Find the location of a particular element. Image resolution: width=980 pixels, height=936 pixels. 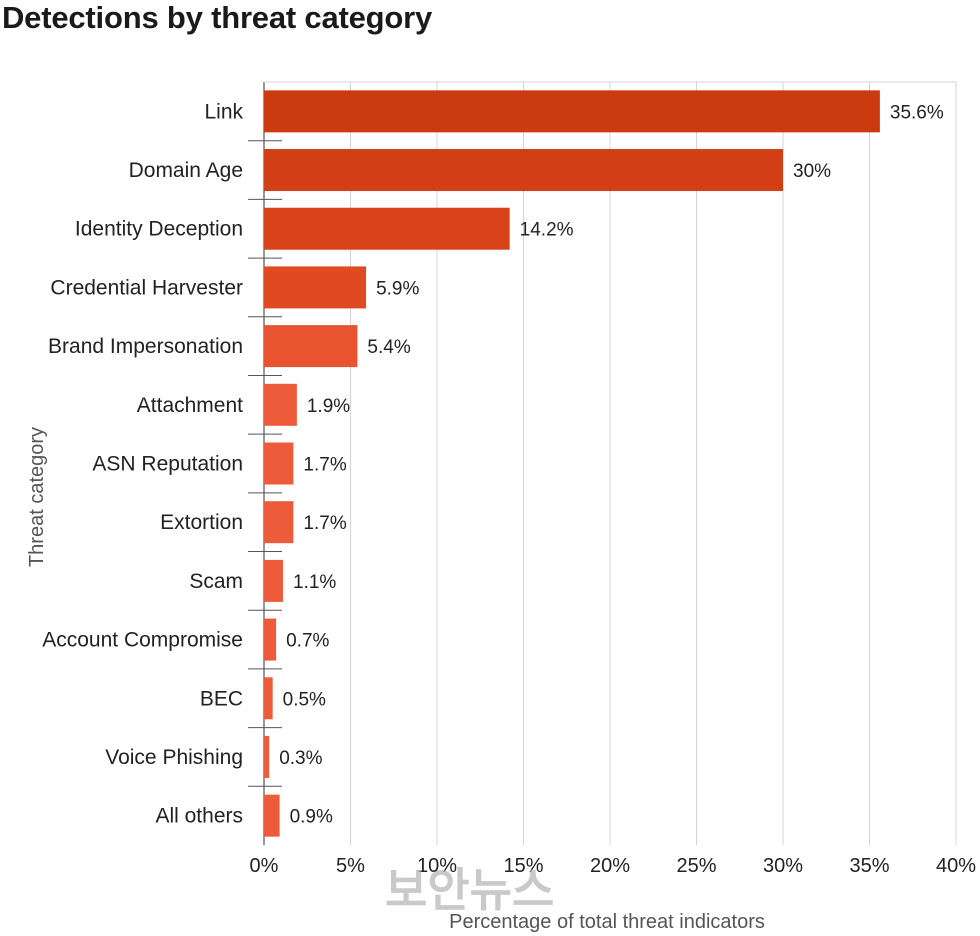

x-axis-title: Percentage of total threat indicators is located at coordinates (607, 922).